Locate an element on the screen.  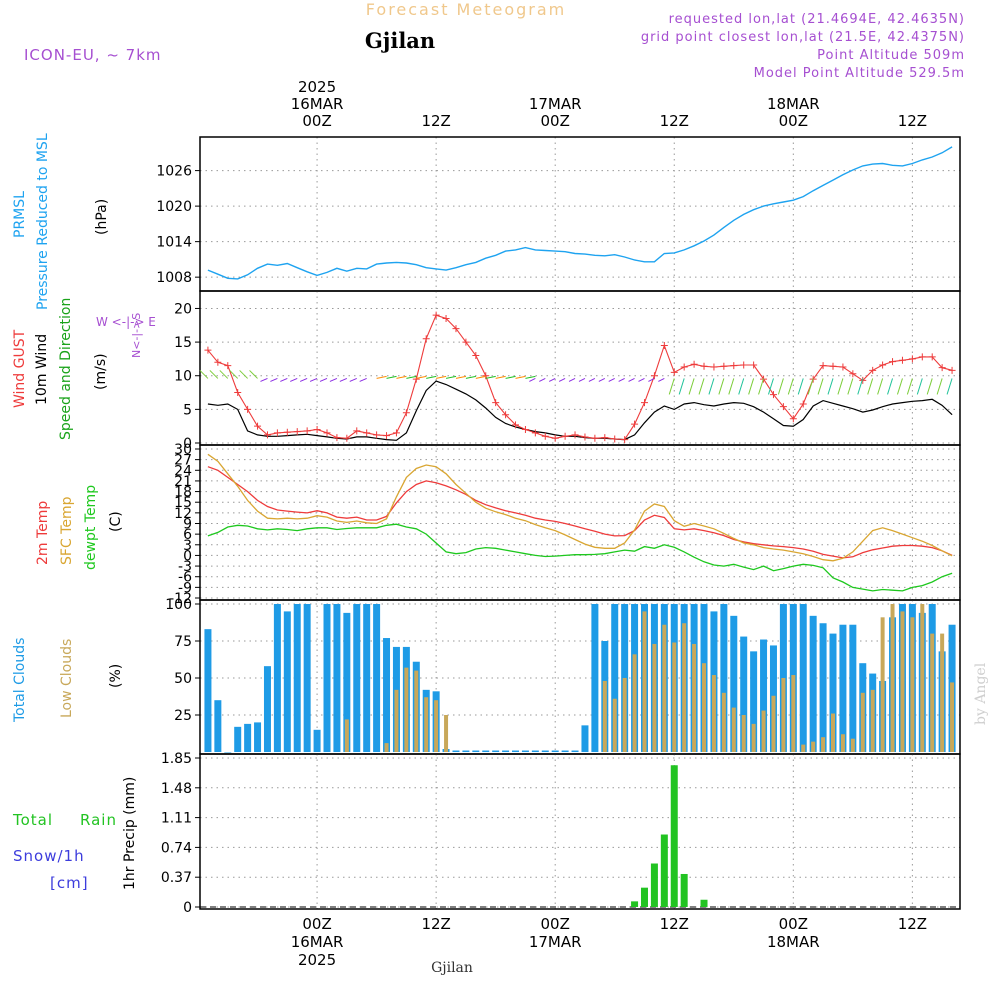
y-tick-label: 0.74 is located at coordinates (176, 848).